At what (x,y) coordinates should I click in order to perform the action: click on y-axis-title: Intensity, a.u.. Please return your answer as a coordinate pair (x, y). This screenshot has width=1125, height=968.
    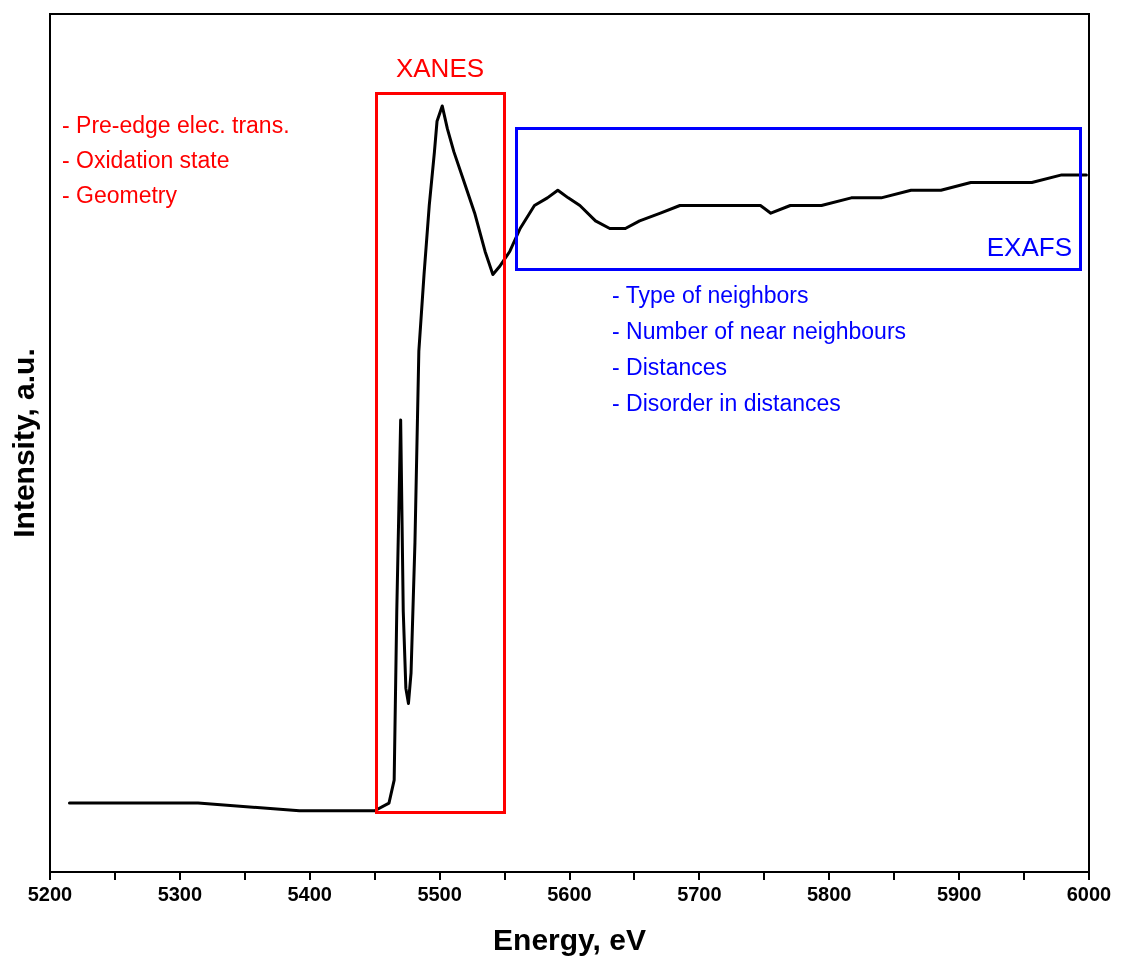
    Looking at the image, I should click on (24, 443).